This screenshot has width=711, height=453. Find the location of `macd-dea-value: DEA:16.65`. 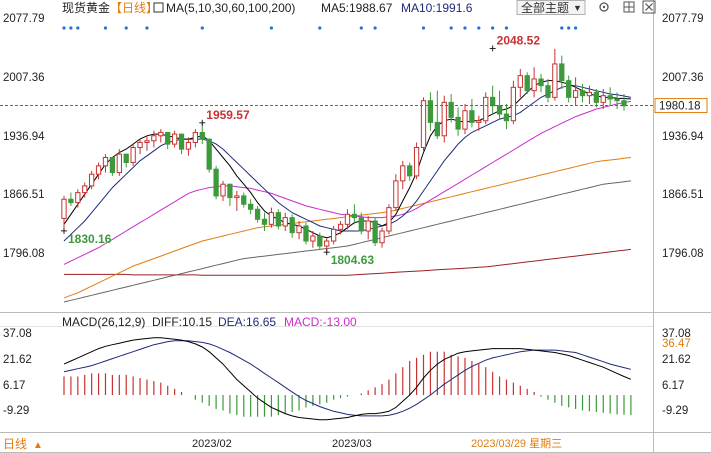

macd-dea-value: DEA:16.65 is located at coordinates (247, 322).